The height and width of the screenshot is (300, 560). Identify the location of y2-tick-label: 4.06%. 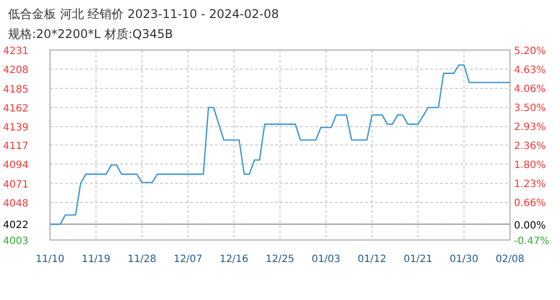
(530, 90).